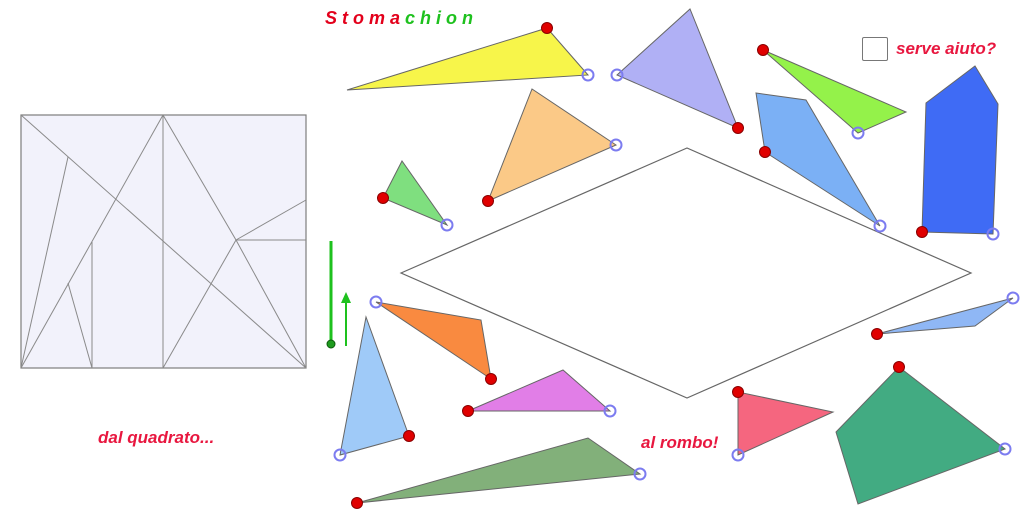 This screenshot has width=1024, height=512. What do you see at coordinates (922, 232) in the screenshot?
I see `handle-red-blue` at bounding box center [922, 232].